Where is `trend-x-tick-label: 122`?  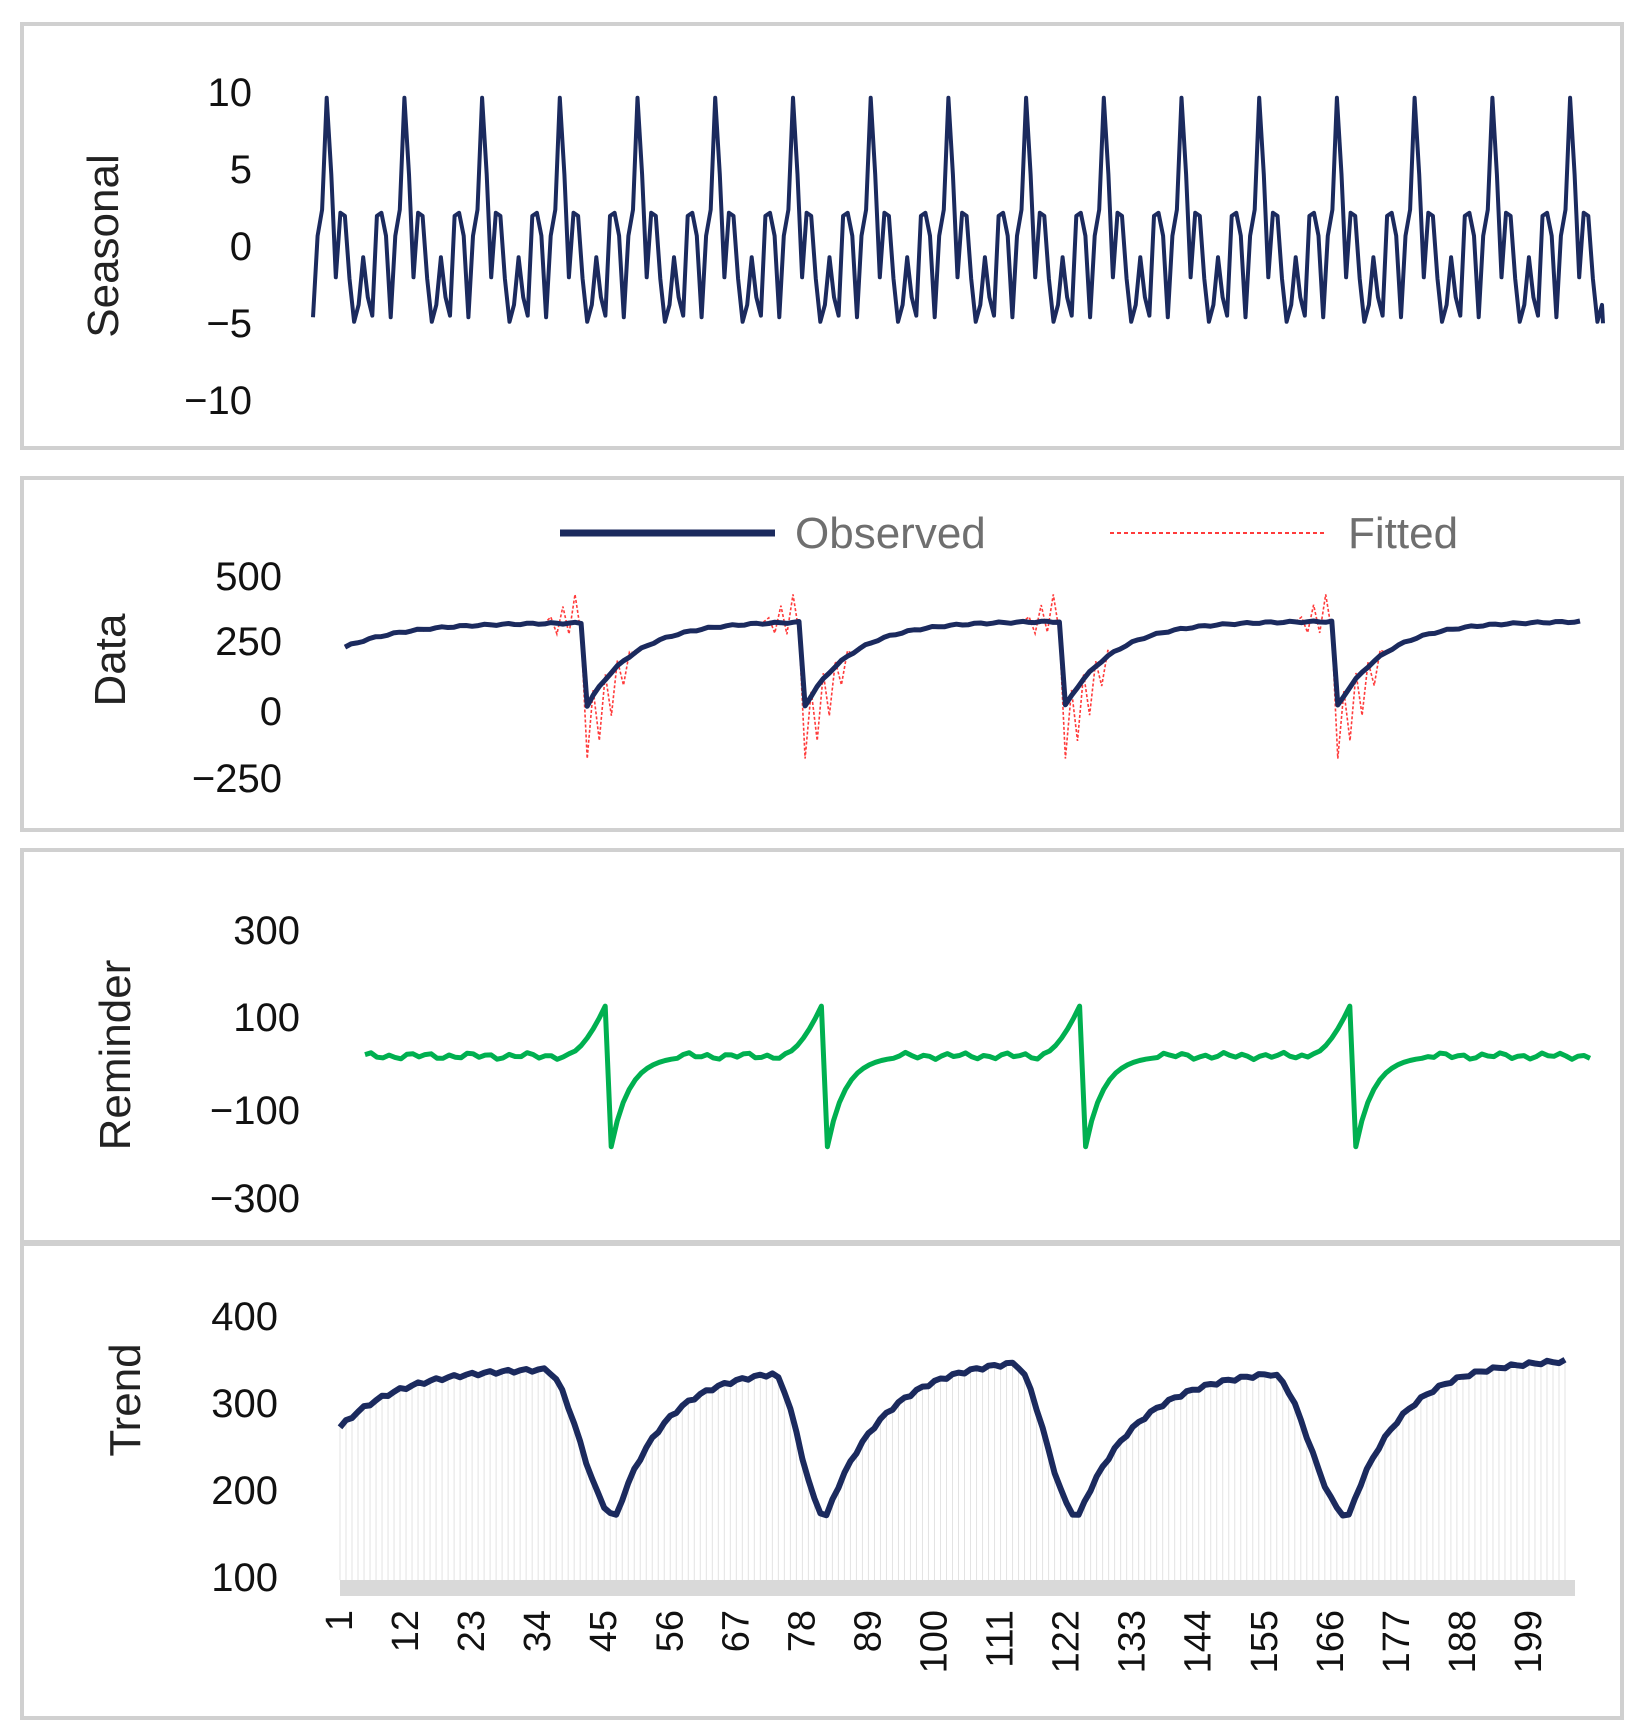 trend-x-tick-label: 122 is located at coordinates (1067, 1641).